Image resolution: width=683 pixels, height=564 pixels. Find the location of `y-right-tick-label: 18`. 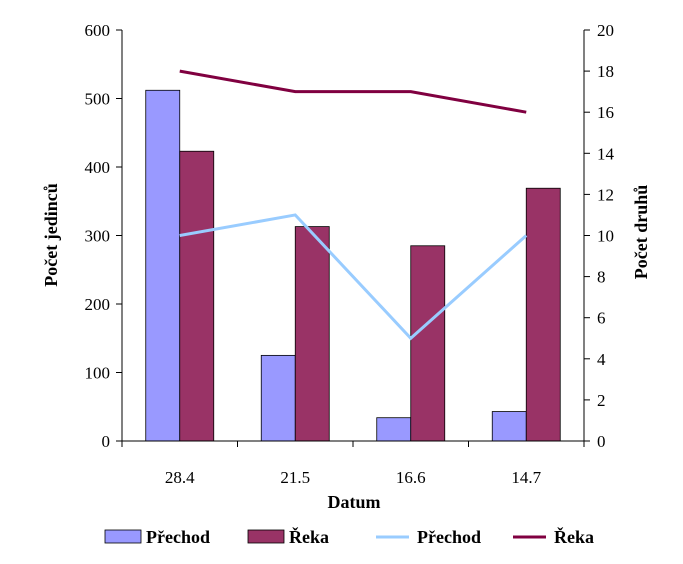

y-right-tick-label: 18 is located at coordinates (605, 71).